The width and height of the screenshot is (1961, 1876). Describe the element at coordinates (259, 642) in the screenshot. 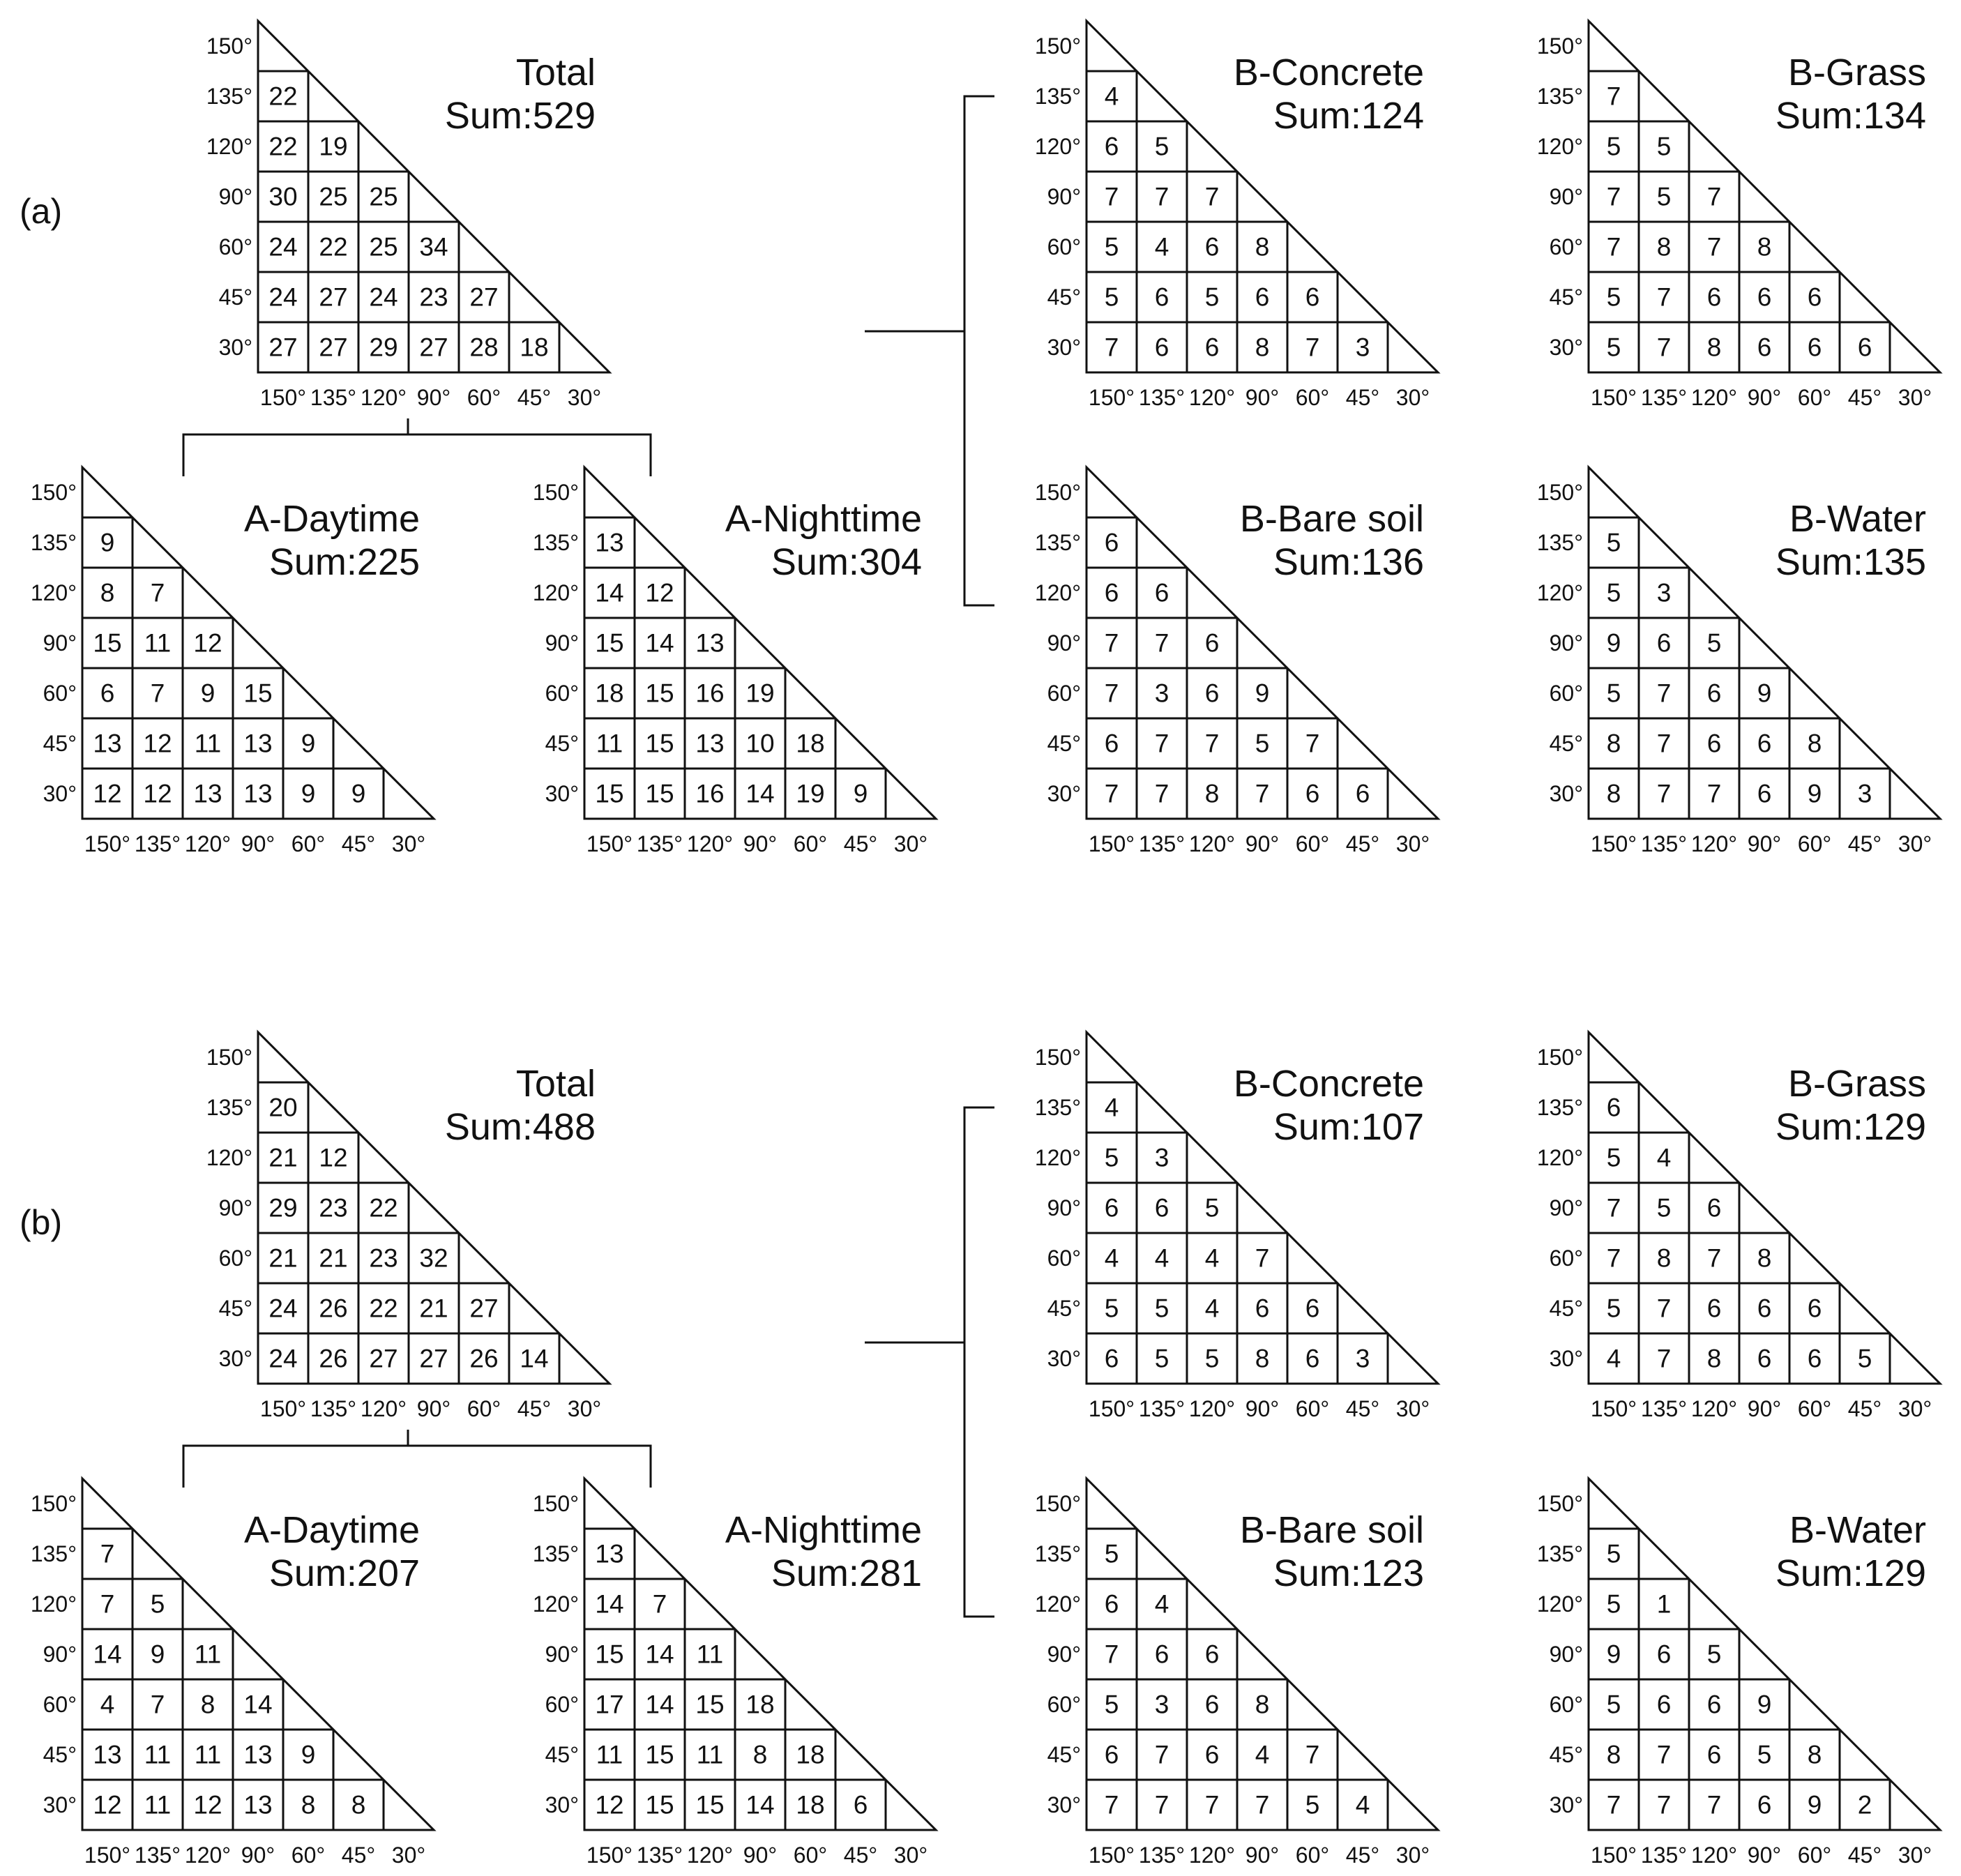

I see `triangle-outline` at that location.